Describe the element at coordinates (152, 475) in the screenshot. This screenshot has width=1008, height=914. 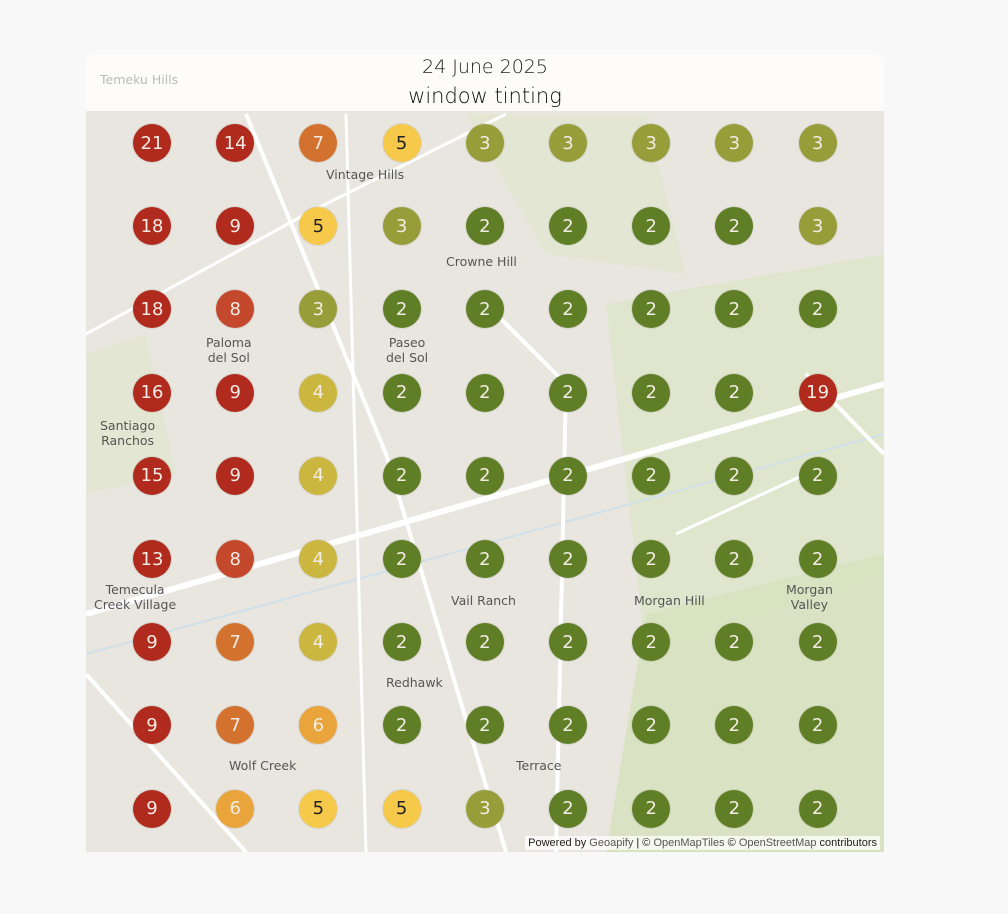
I see `count-marker: 15` at that location.